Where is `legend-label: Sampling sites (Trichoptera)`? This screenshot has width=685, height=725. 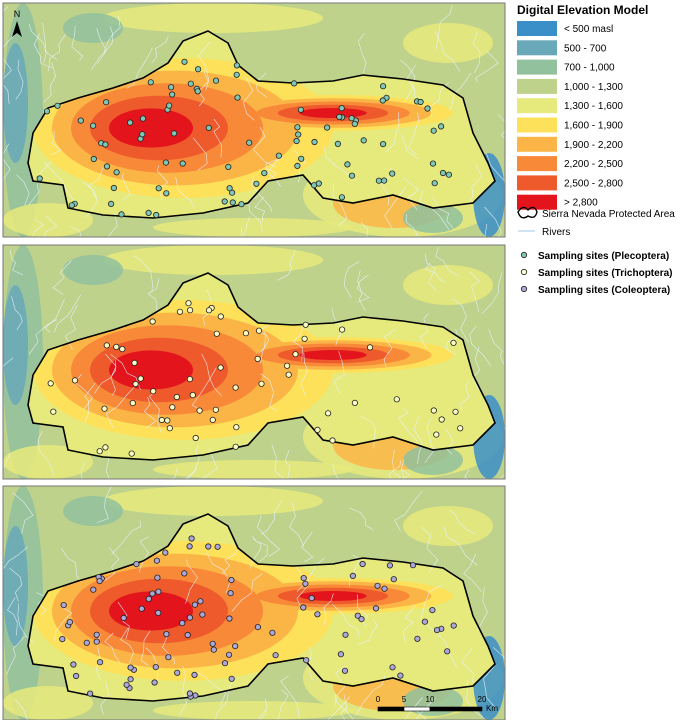 legend-label: Sampling sites (Trichoptera) is located at coordinates (605, 273).